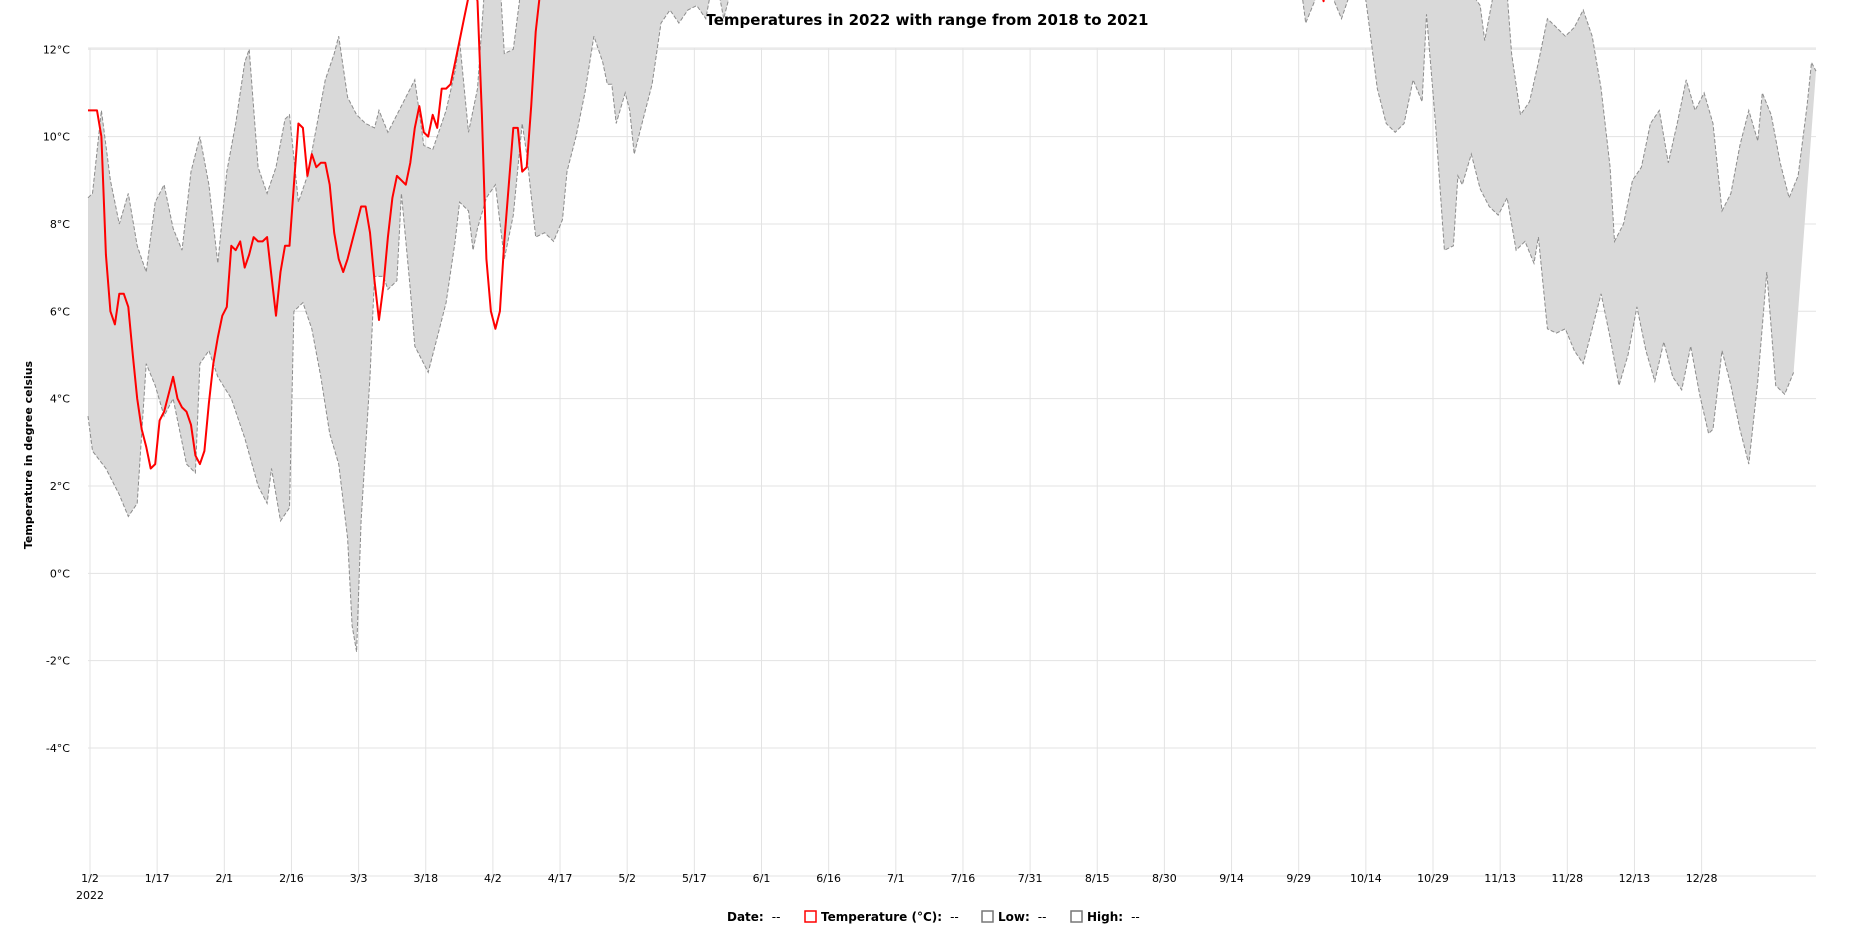 This screenshot has height=939, width=1854. I want to click on x-tick-label: 11/28, so click(1567, 878).